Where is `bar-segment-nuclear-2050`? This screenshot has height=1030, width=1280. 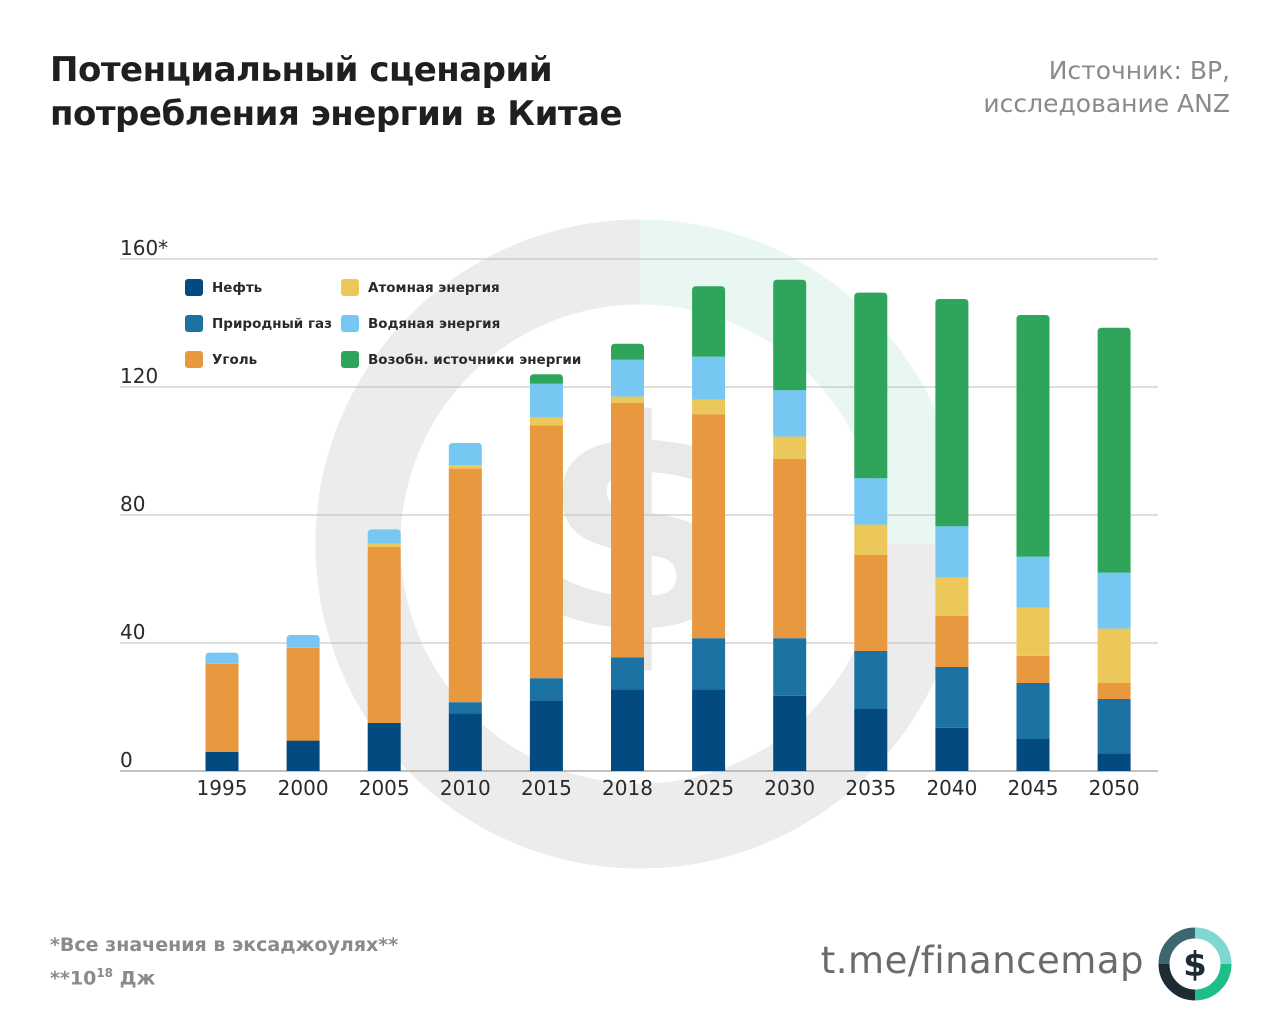
bar-segment-nuclear-2050 is located at coordinates (1114, 655).